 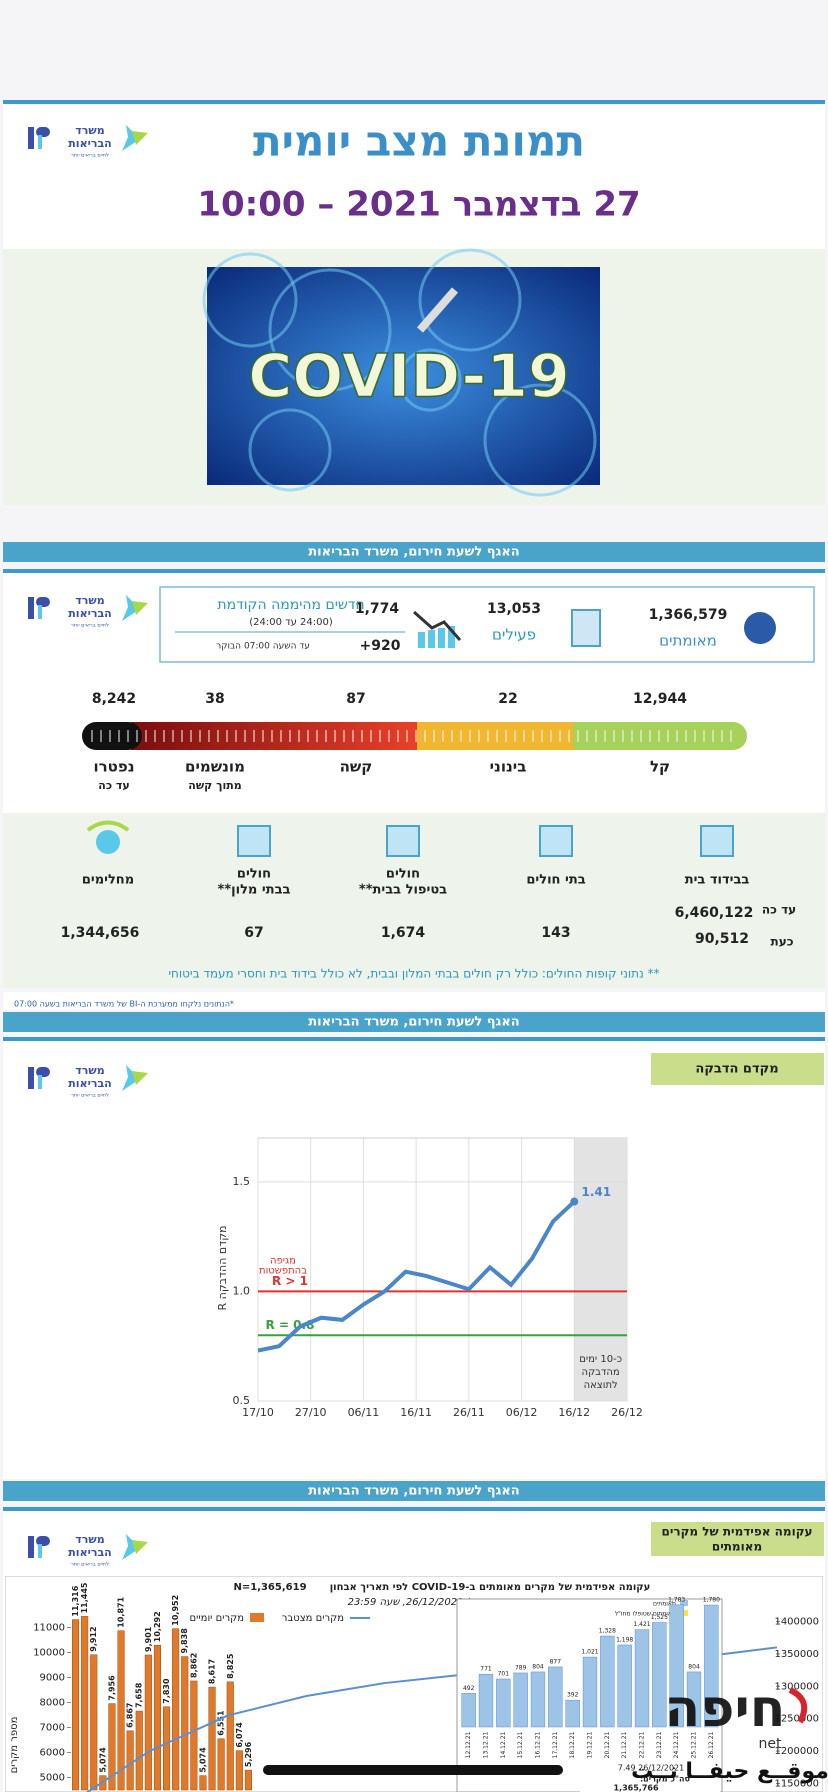 I want to click on footer-bar, so click(x=414, y=1022).